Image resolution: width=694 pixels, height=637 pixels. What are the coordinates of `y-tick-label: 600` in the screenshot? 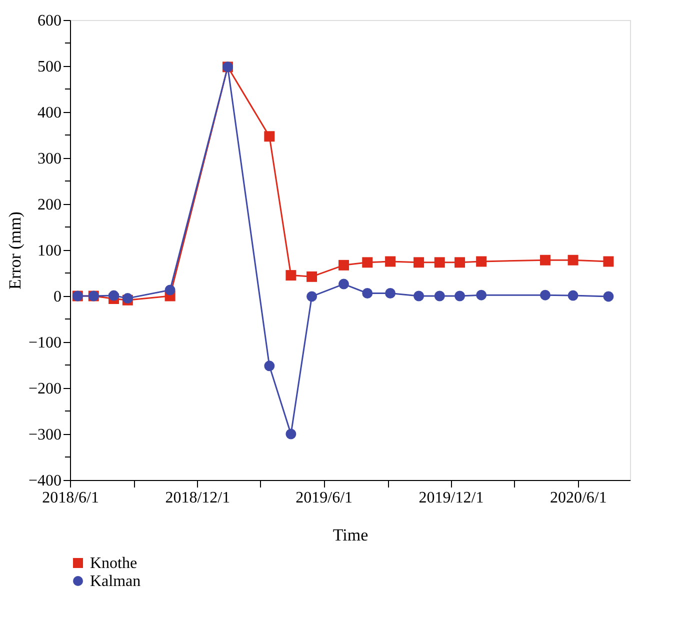 It's located at (50, 21).